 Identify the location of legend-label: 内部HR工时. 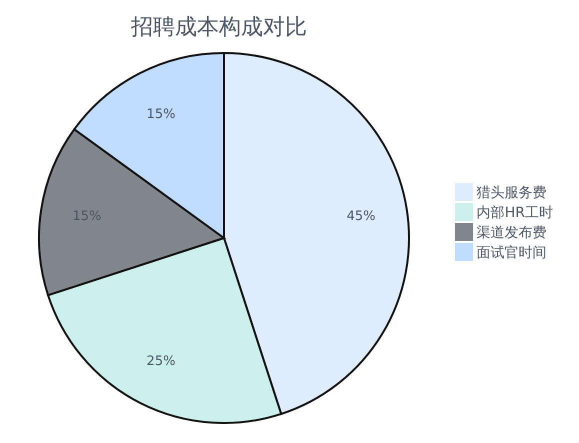
(514, 212).